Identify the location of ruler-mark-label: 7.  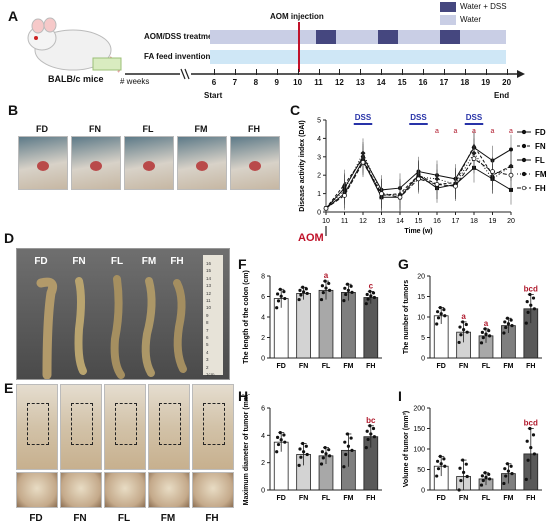
(207, 330).